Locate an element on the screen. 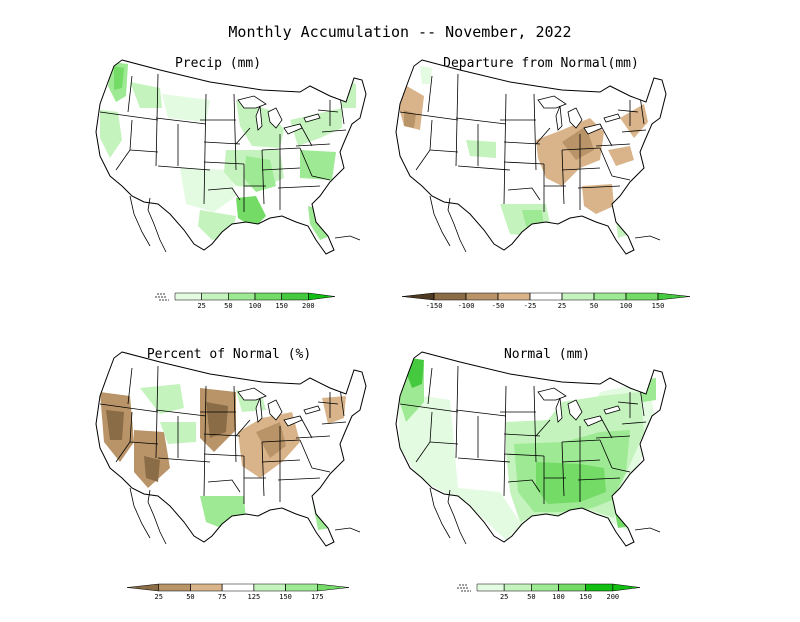 The image size is (800, 622). panel-title: Precip (mm) is located at coordinates (218, 63).